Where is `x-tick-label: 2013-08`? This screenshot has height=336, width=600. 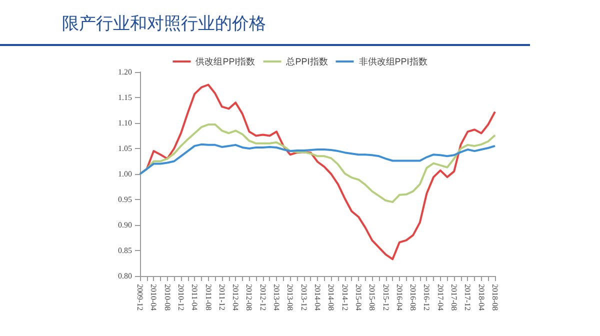 x-tick-label: 2013-08 is located at coordinates (290, 297).